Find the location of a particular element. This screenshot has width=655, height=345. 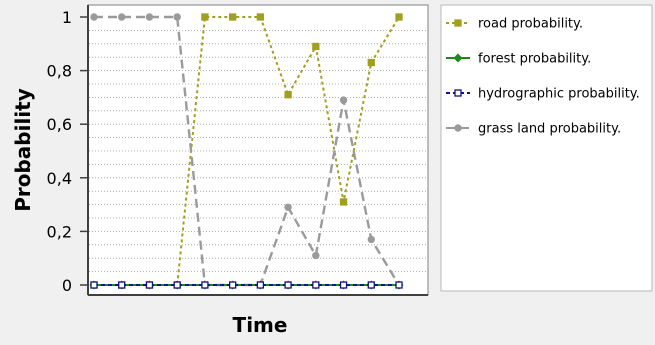

x-axis-label: Time is located at coordinates (260, 325).